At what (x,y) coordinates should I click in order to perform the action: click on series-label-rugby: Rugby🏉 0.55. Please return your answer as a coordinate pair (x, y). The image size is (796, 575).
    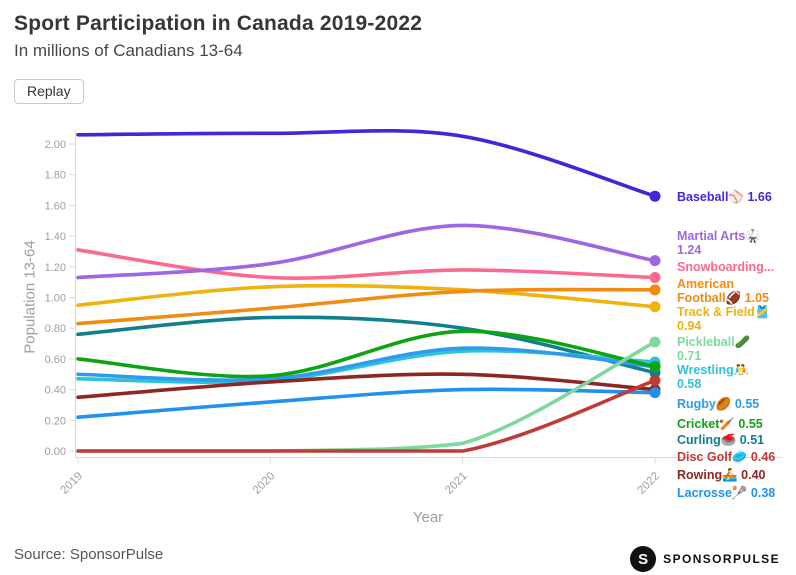
    Looking at the image, I should click on (718, 404).